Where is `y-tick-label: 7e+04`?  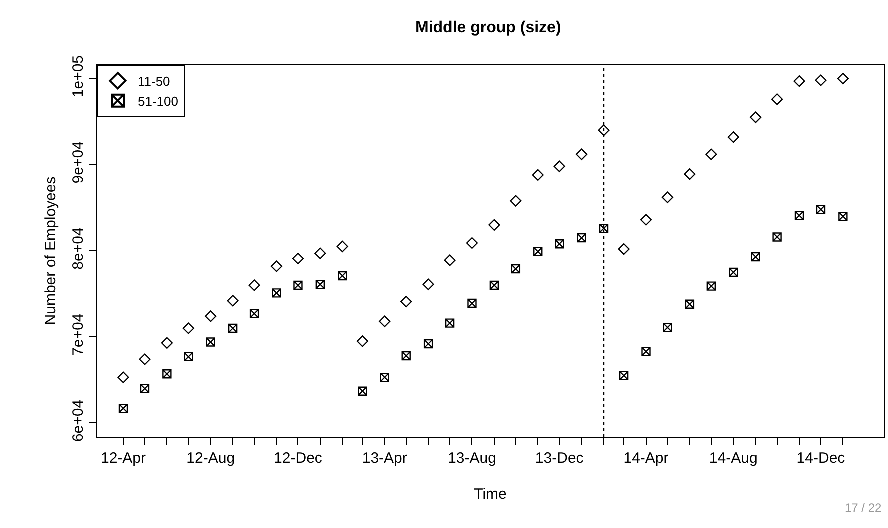
y-tick-label: 7e+04 is located at coordinates (78, 335).